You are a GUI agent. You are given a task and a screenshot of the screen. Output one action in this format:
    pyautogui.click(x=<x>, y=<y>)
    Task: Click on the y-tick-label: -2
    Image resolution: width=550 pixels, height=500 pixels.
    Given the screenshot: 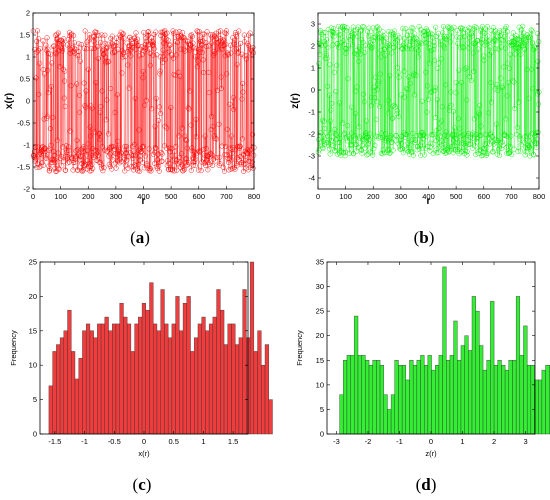 What is the action you would take?
    pyautogui.click(x=311, y=134)
    